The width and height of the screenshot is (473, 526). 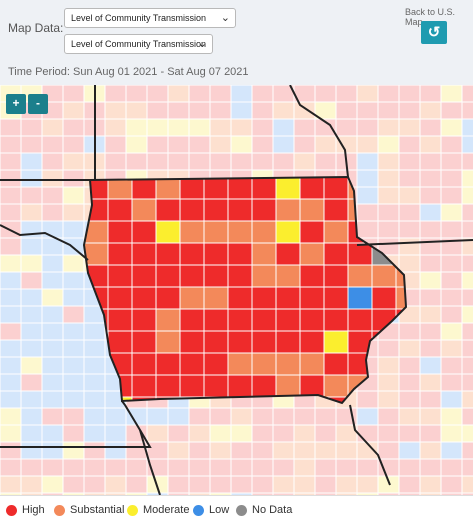 I want to click on map-data-select-primary: Level of Community Transmission ⌄, so click(x=150, y=18).